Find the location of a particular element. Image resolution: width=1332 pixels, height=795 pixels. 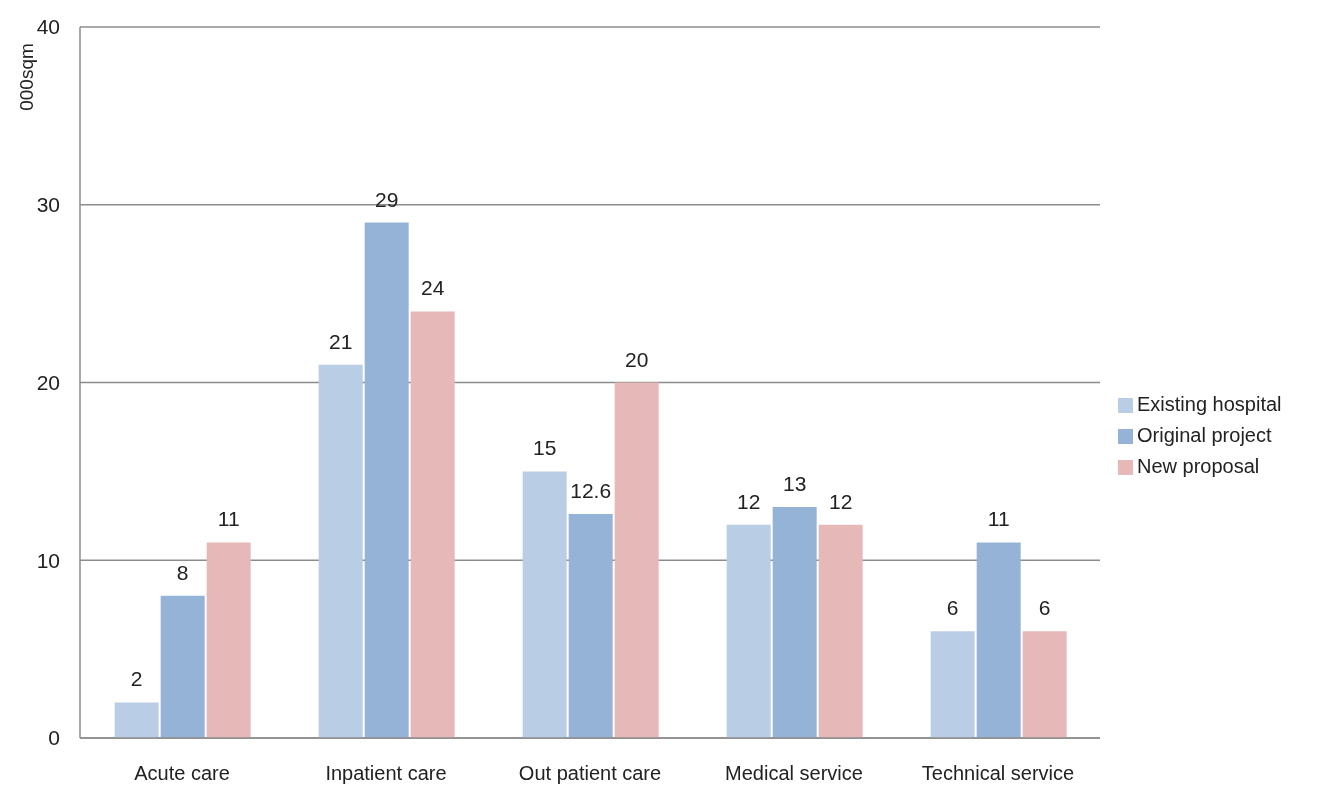

data-label: 20 is located at coordinates (637, 359).